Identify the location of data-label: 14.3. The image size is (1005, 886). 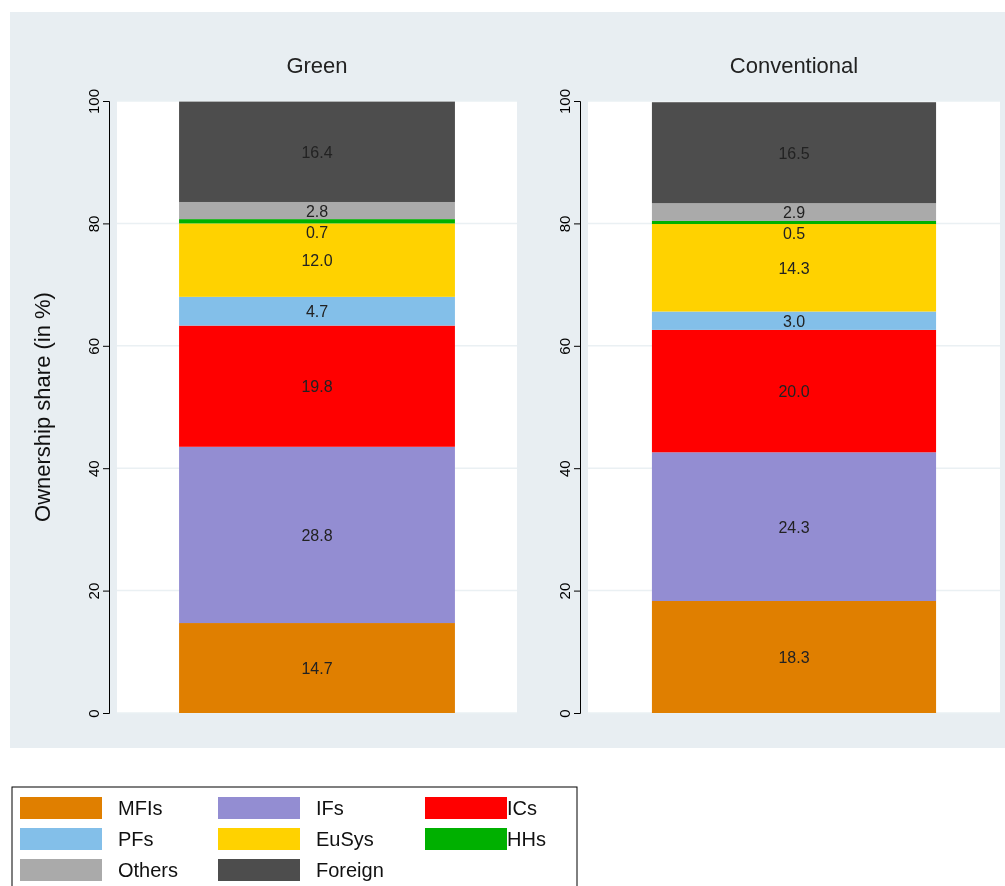
(794, 268).